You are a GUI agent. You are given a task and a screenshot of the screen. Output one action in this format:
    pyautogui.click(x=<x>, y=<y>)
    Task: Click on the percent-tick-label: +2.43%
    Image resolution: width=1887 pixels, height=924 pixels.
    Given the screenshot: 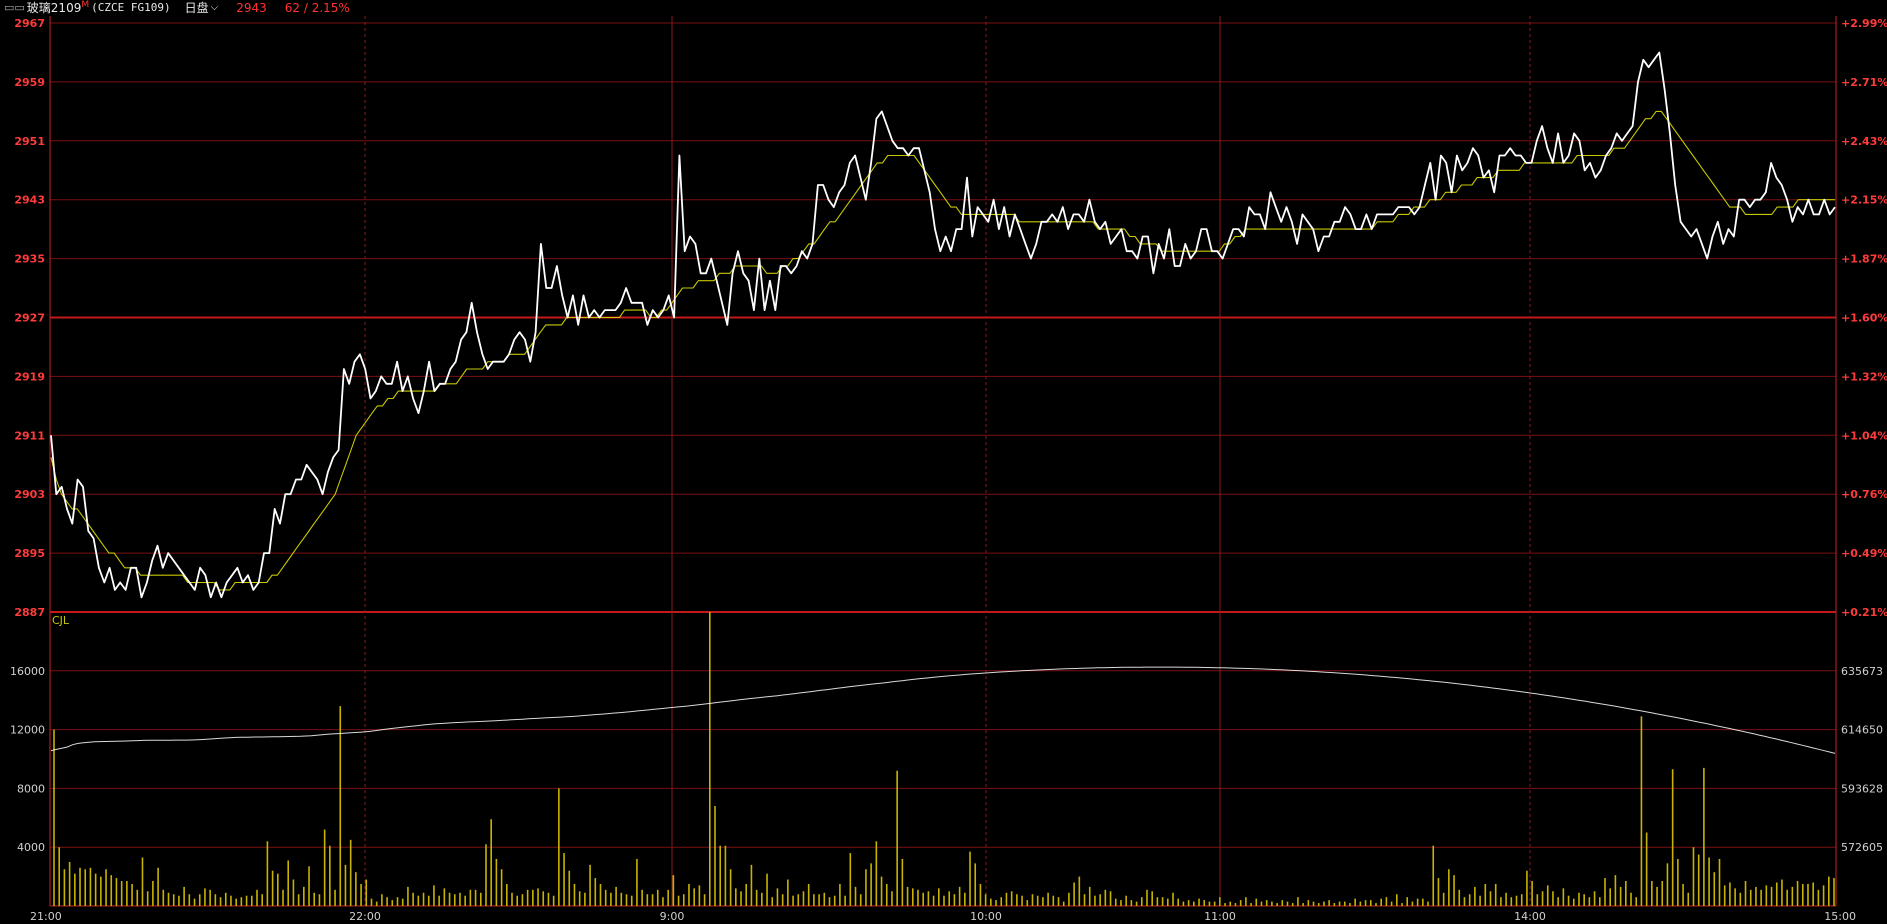 What is the action you would take?
    pyautogui.click(x=1864, y=141)
    